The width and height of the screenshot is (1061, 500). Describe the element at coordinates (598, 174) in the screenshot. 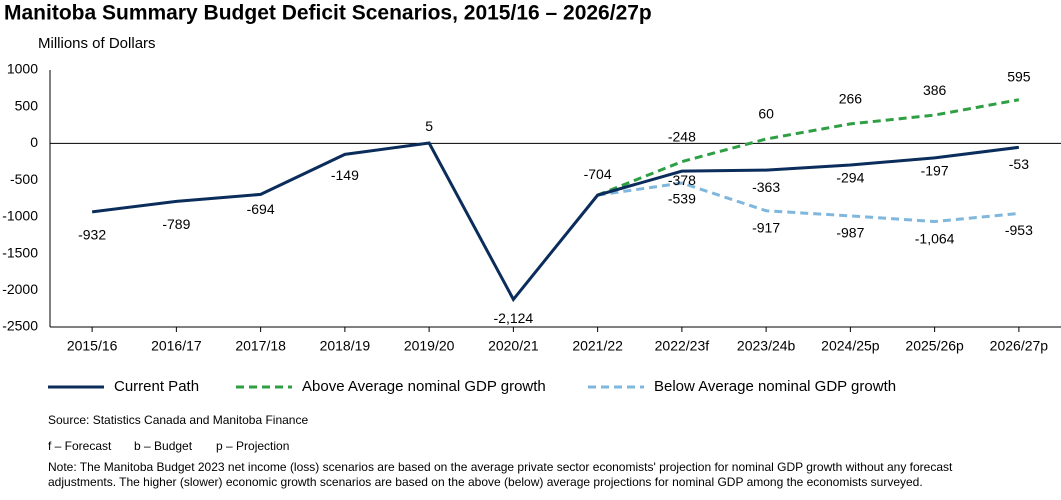

I see `data-label: -704` at that location.